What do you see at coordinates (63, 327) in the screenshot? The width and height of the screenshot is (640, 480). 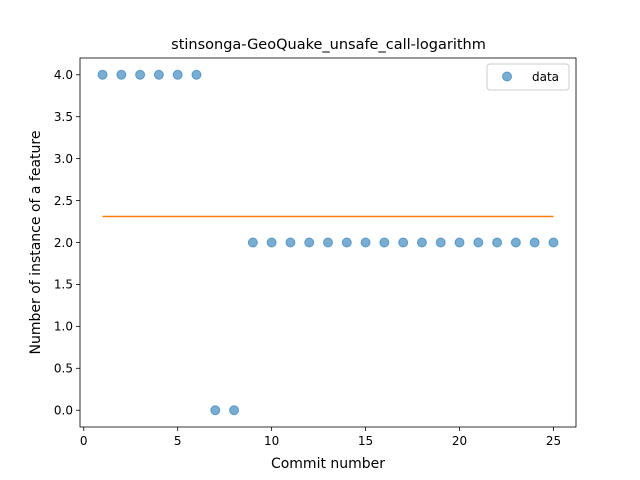 I see `y-tick-label: 1.0` at bounding box center [63, 327].